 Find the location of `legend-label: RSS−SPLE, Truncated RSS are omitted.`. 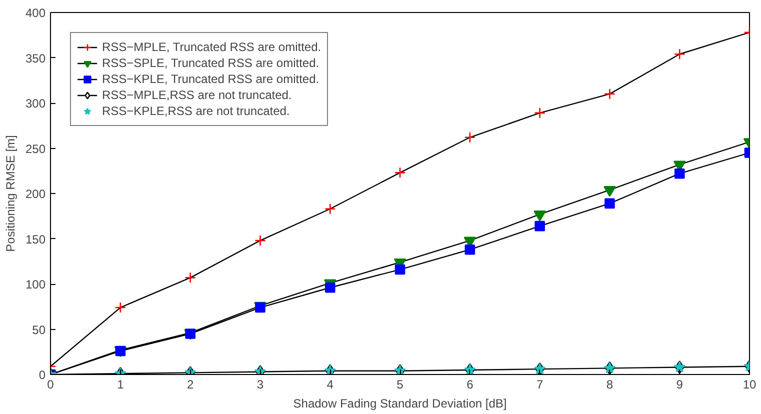

legend-label: RSS−SPLE, Truncated RSS are omitted. is located at coordinates (211, 63).